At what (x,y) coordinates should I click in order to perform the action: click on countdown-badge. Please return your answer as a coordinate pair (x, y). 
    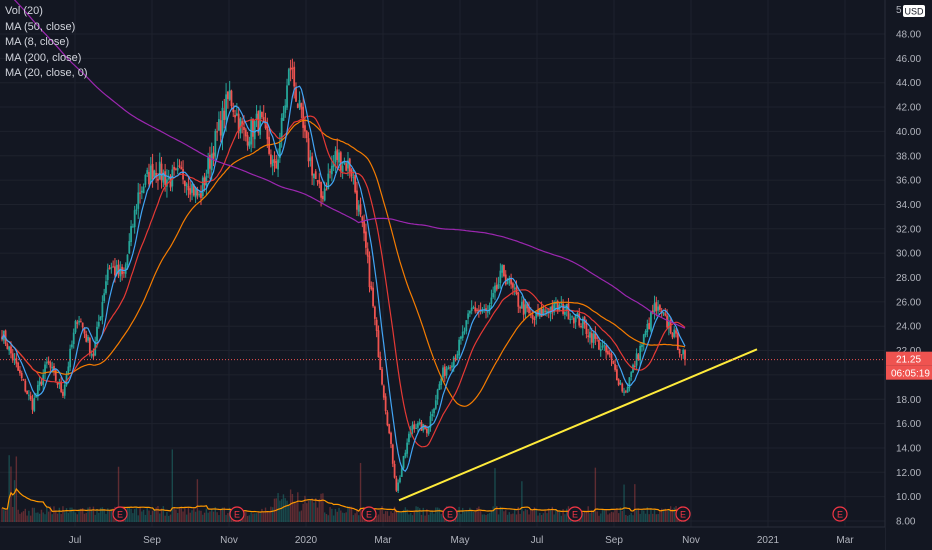
    Looking at the image, I should click on (909, 372).